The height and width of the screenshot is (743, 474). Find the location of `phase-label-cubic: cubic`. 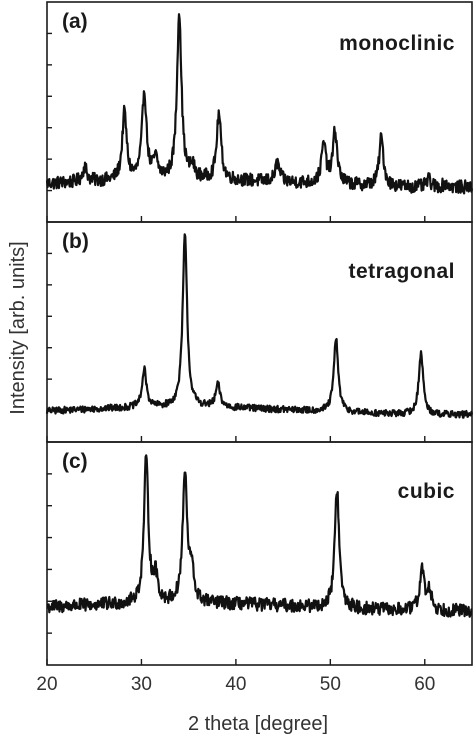

phase-label-cubic: cubic is located at coordinates (426, 491).